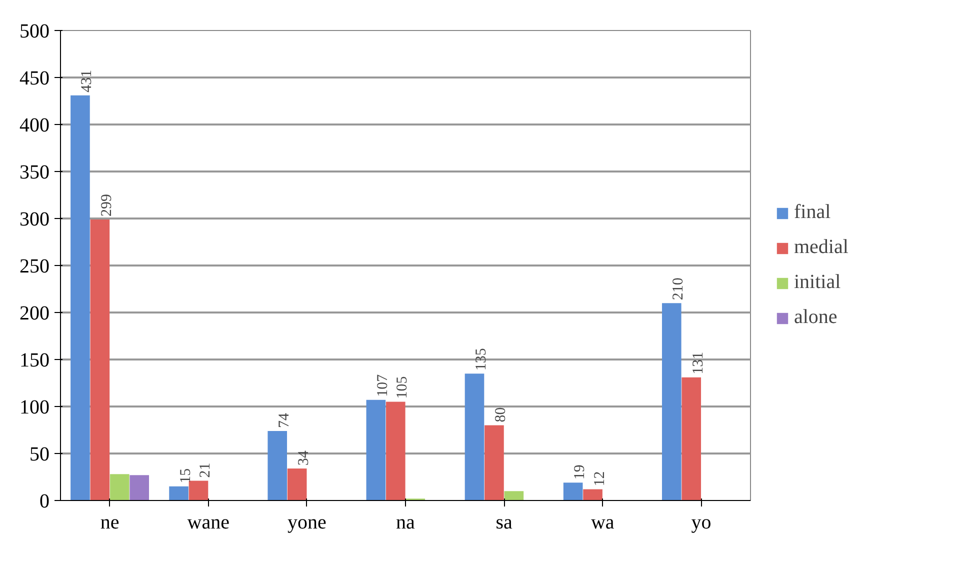 This screenshot has height=577, width=955. I want to click on legend-label: initial, so click(817, 282).